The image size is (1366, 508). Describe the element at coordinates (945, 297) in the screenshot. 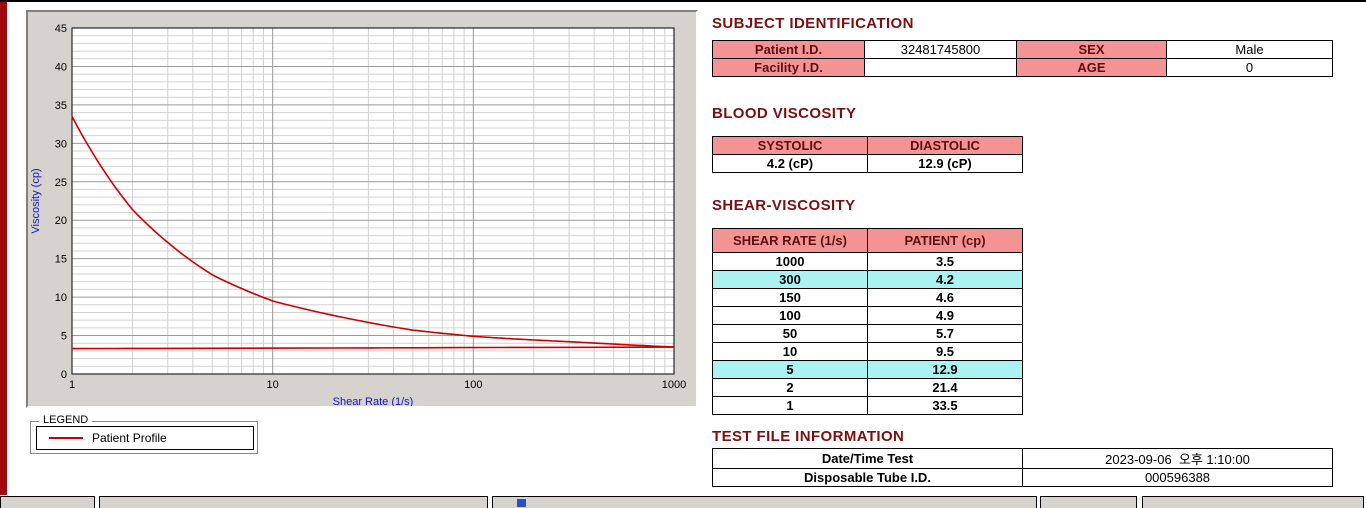

I see `viscosity-cell: 4.6` at that location.